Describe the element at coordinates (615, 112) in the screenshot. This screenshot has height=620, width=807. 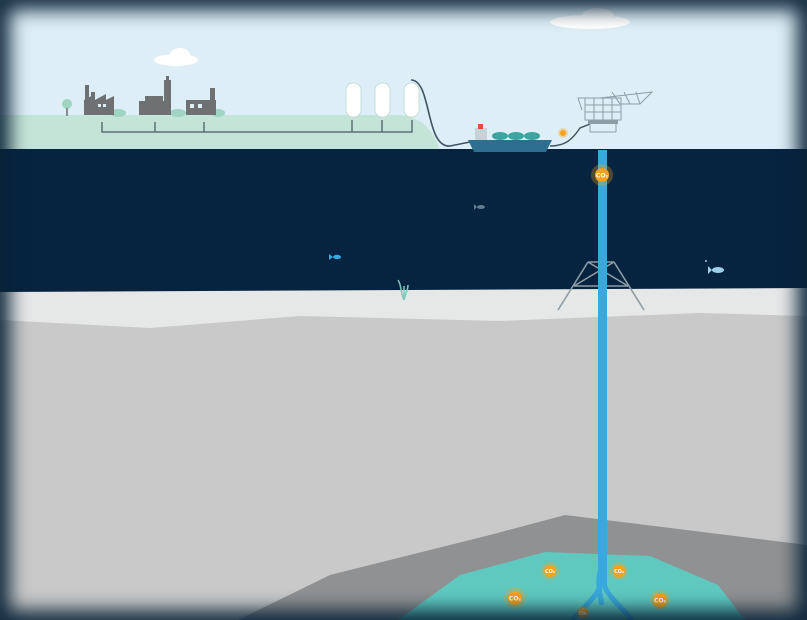
I see `platform-icon` at that location.